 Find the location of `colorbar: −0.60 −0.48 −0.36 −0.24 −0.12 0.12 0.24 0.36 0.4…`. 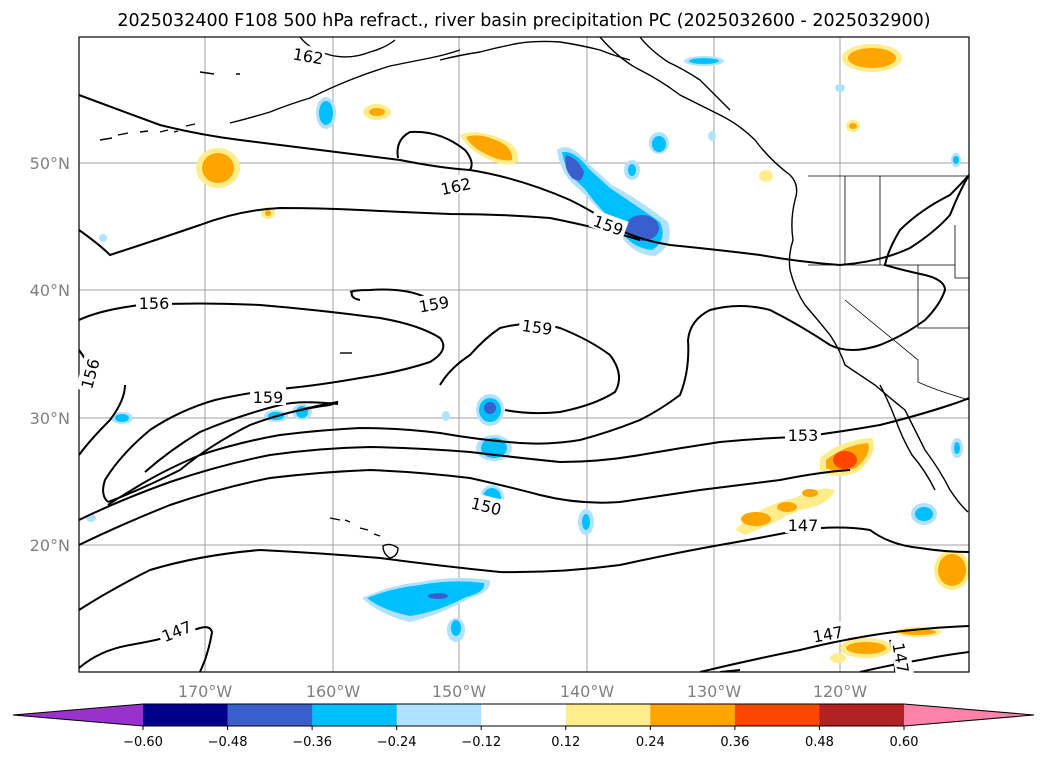

colorbar: −0.60 −0.48 −0.36 −0.24 −0.12 0.12 0.24 0.36 0.4… is located at coordinates (523, 726).